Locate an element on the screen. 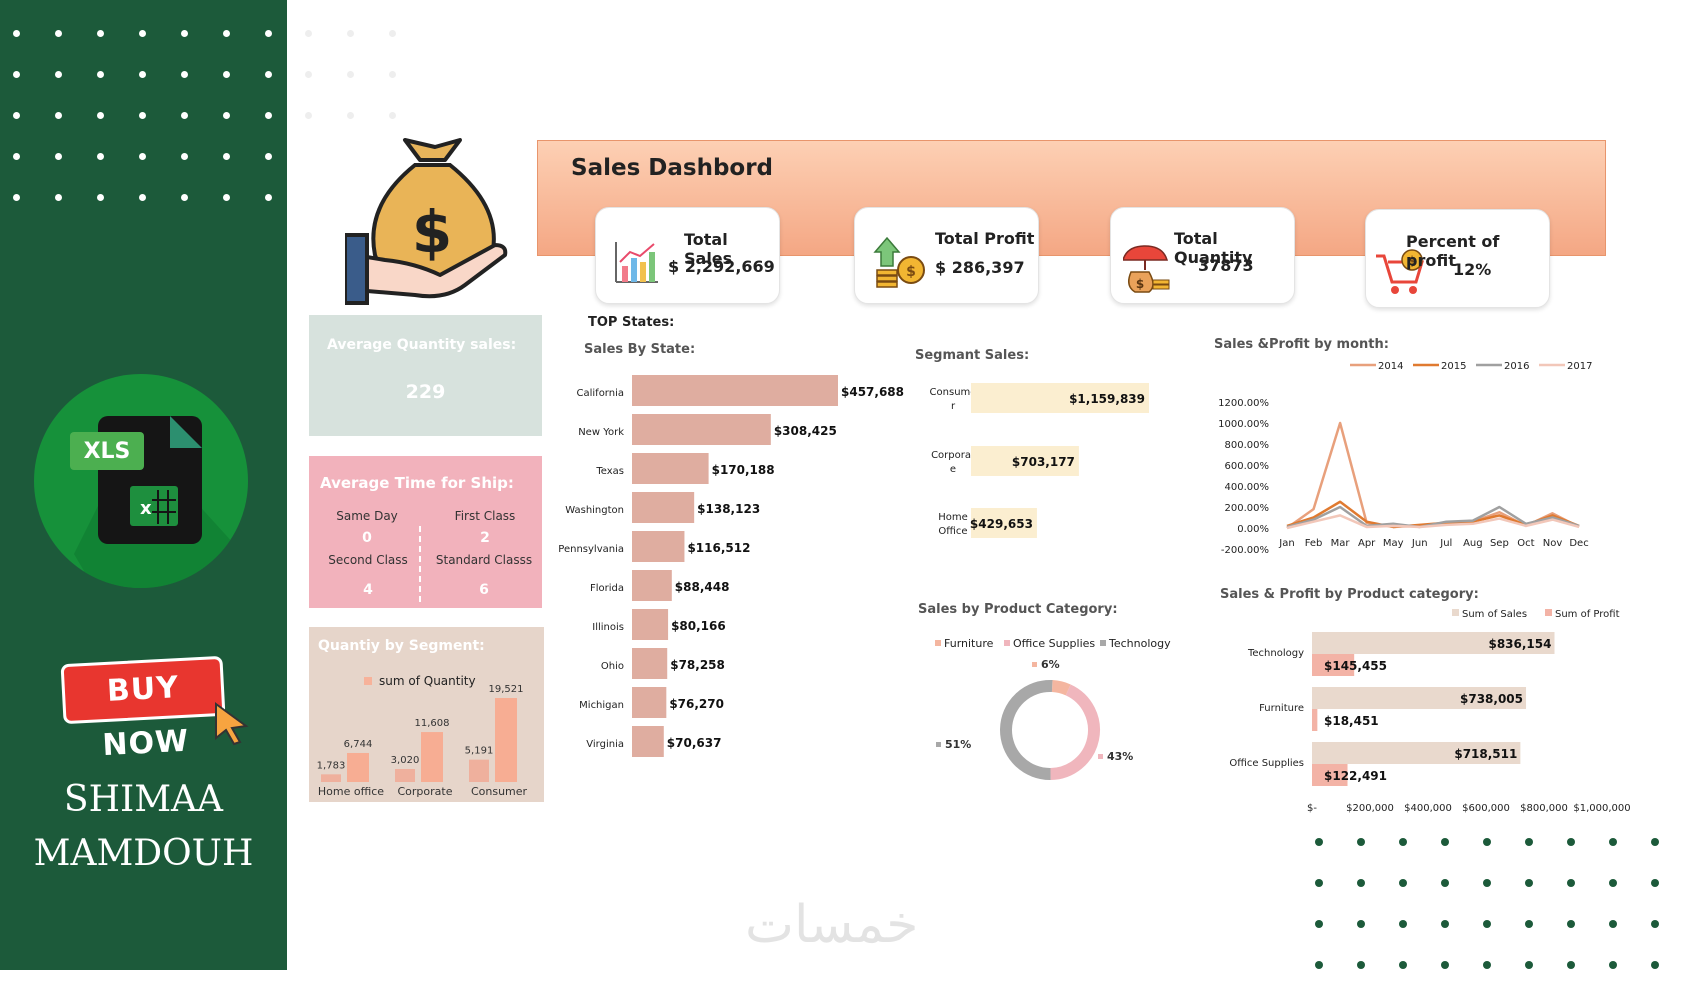 The height and width of the screenshot is (1002, 1700). money-umbrella-icon: $ is located at coordinates (1146, 269).